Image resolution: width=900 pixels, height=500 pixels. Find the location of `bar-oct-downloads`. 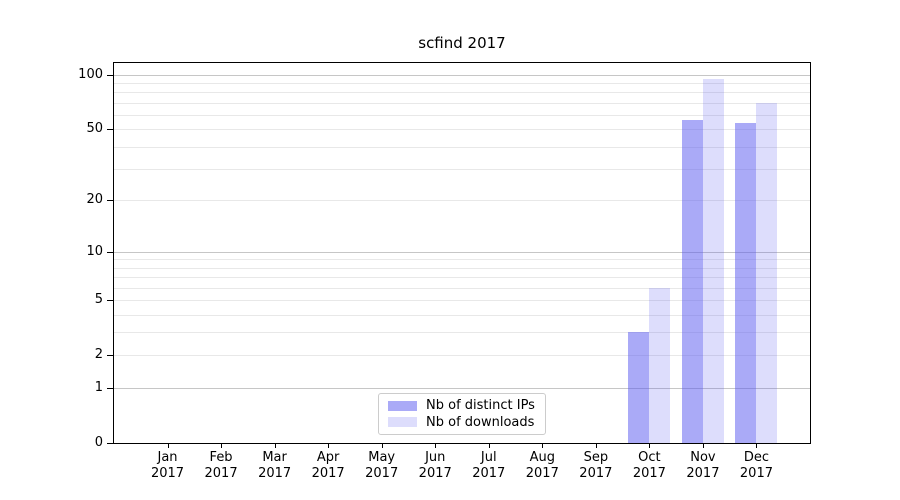

bar-oct-downloads is located at coordinates (660, 365).